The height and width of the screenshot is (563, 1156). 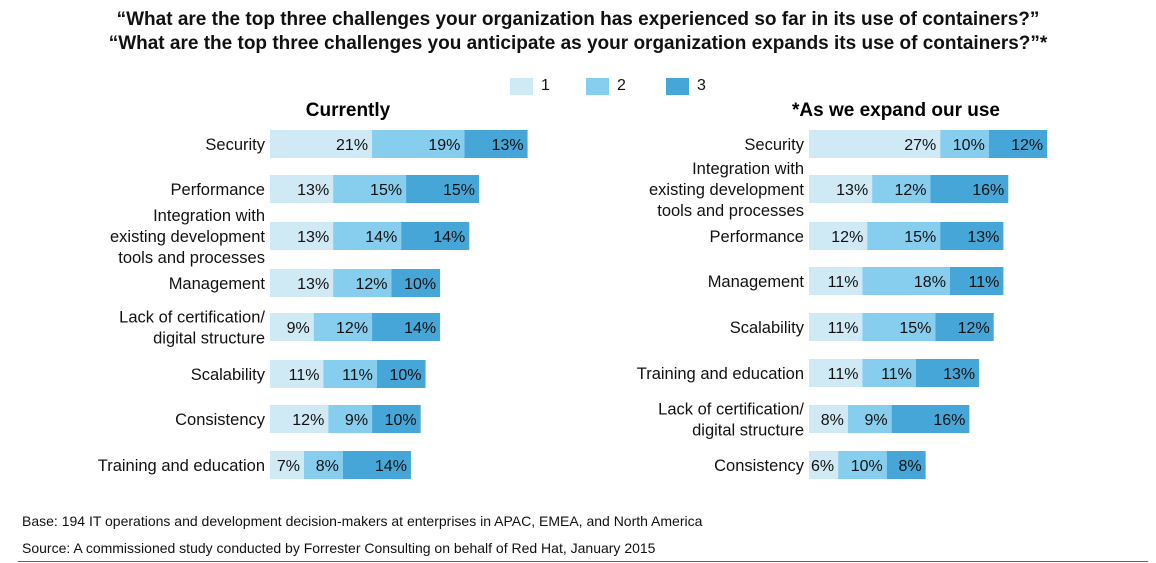 What do you see at coordinates (726, 190) in the screenshot?
I see `category-label: existing development` at bounding box center [726, 190].